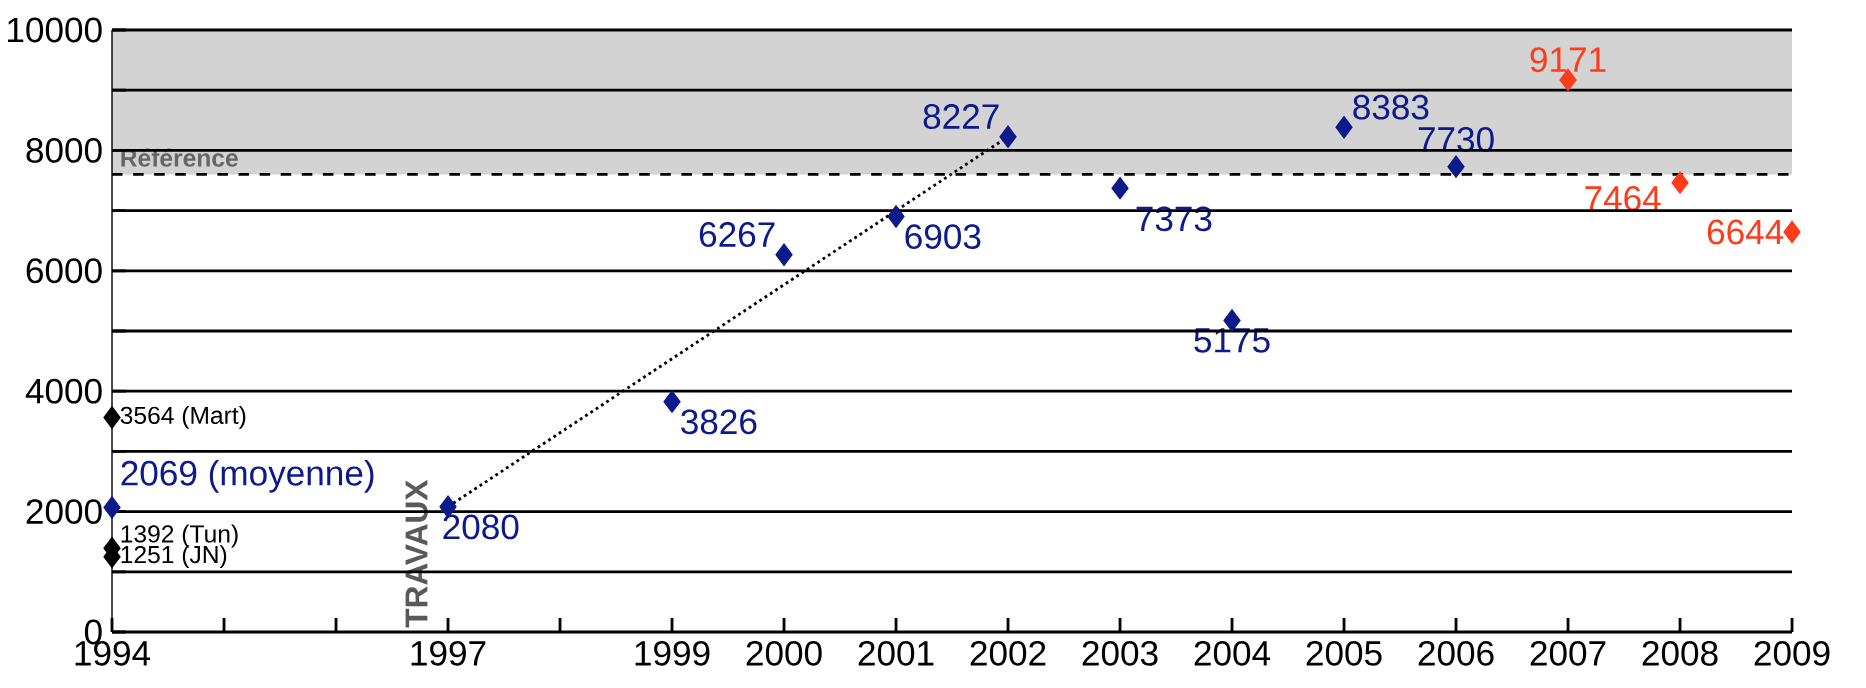 The image size is (1866, 688). What do you see at coordinates (1120, 653) in the screenshot?
I see `x-tick-label: 2003` at bounding box center [1120, 653].